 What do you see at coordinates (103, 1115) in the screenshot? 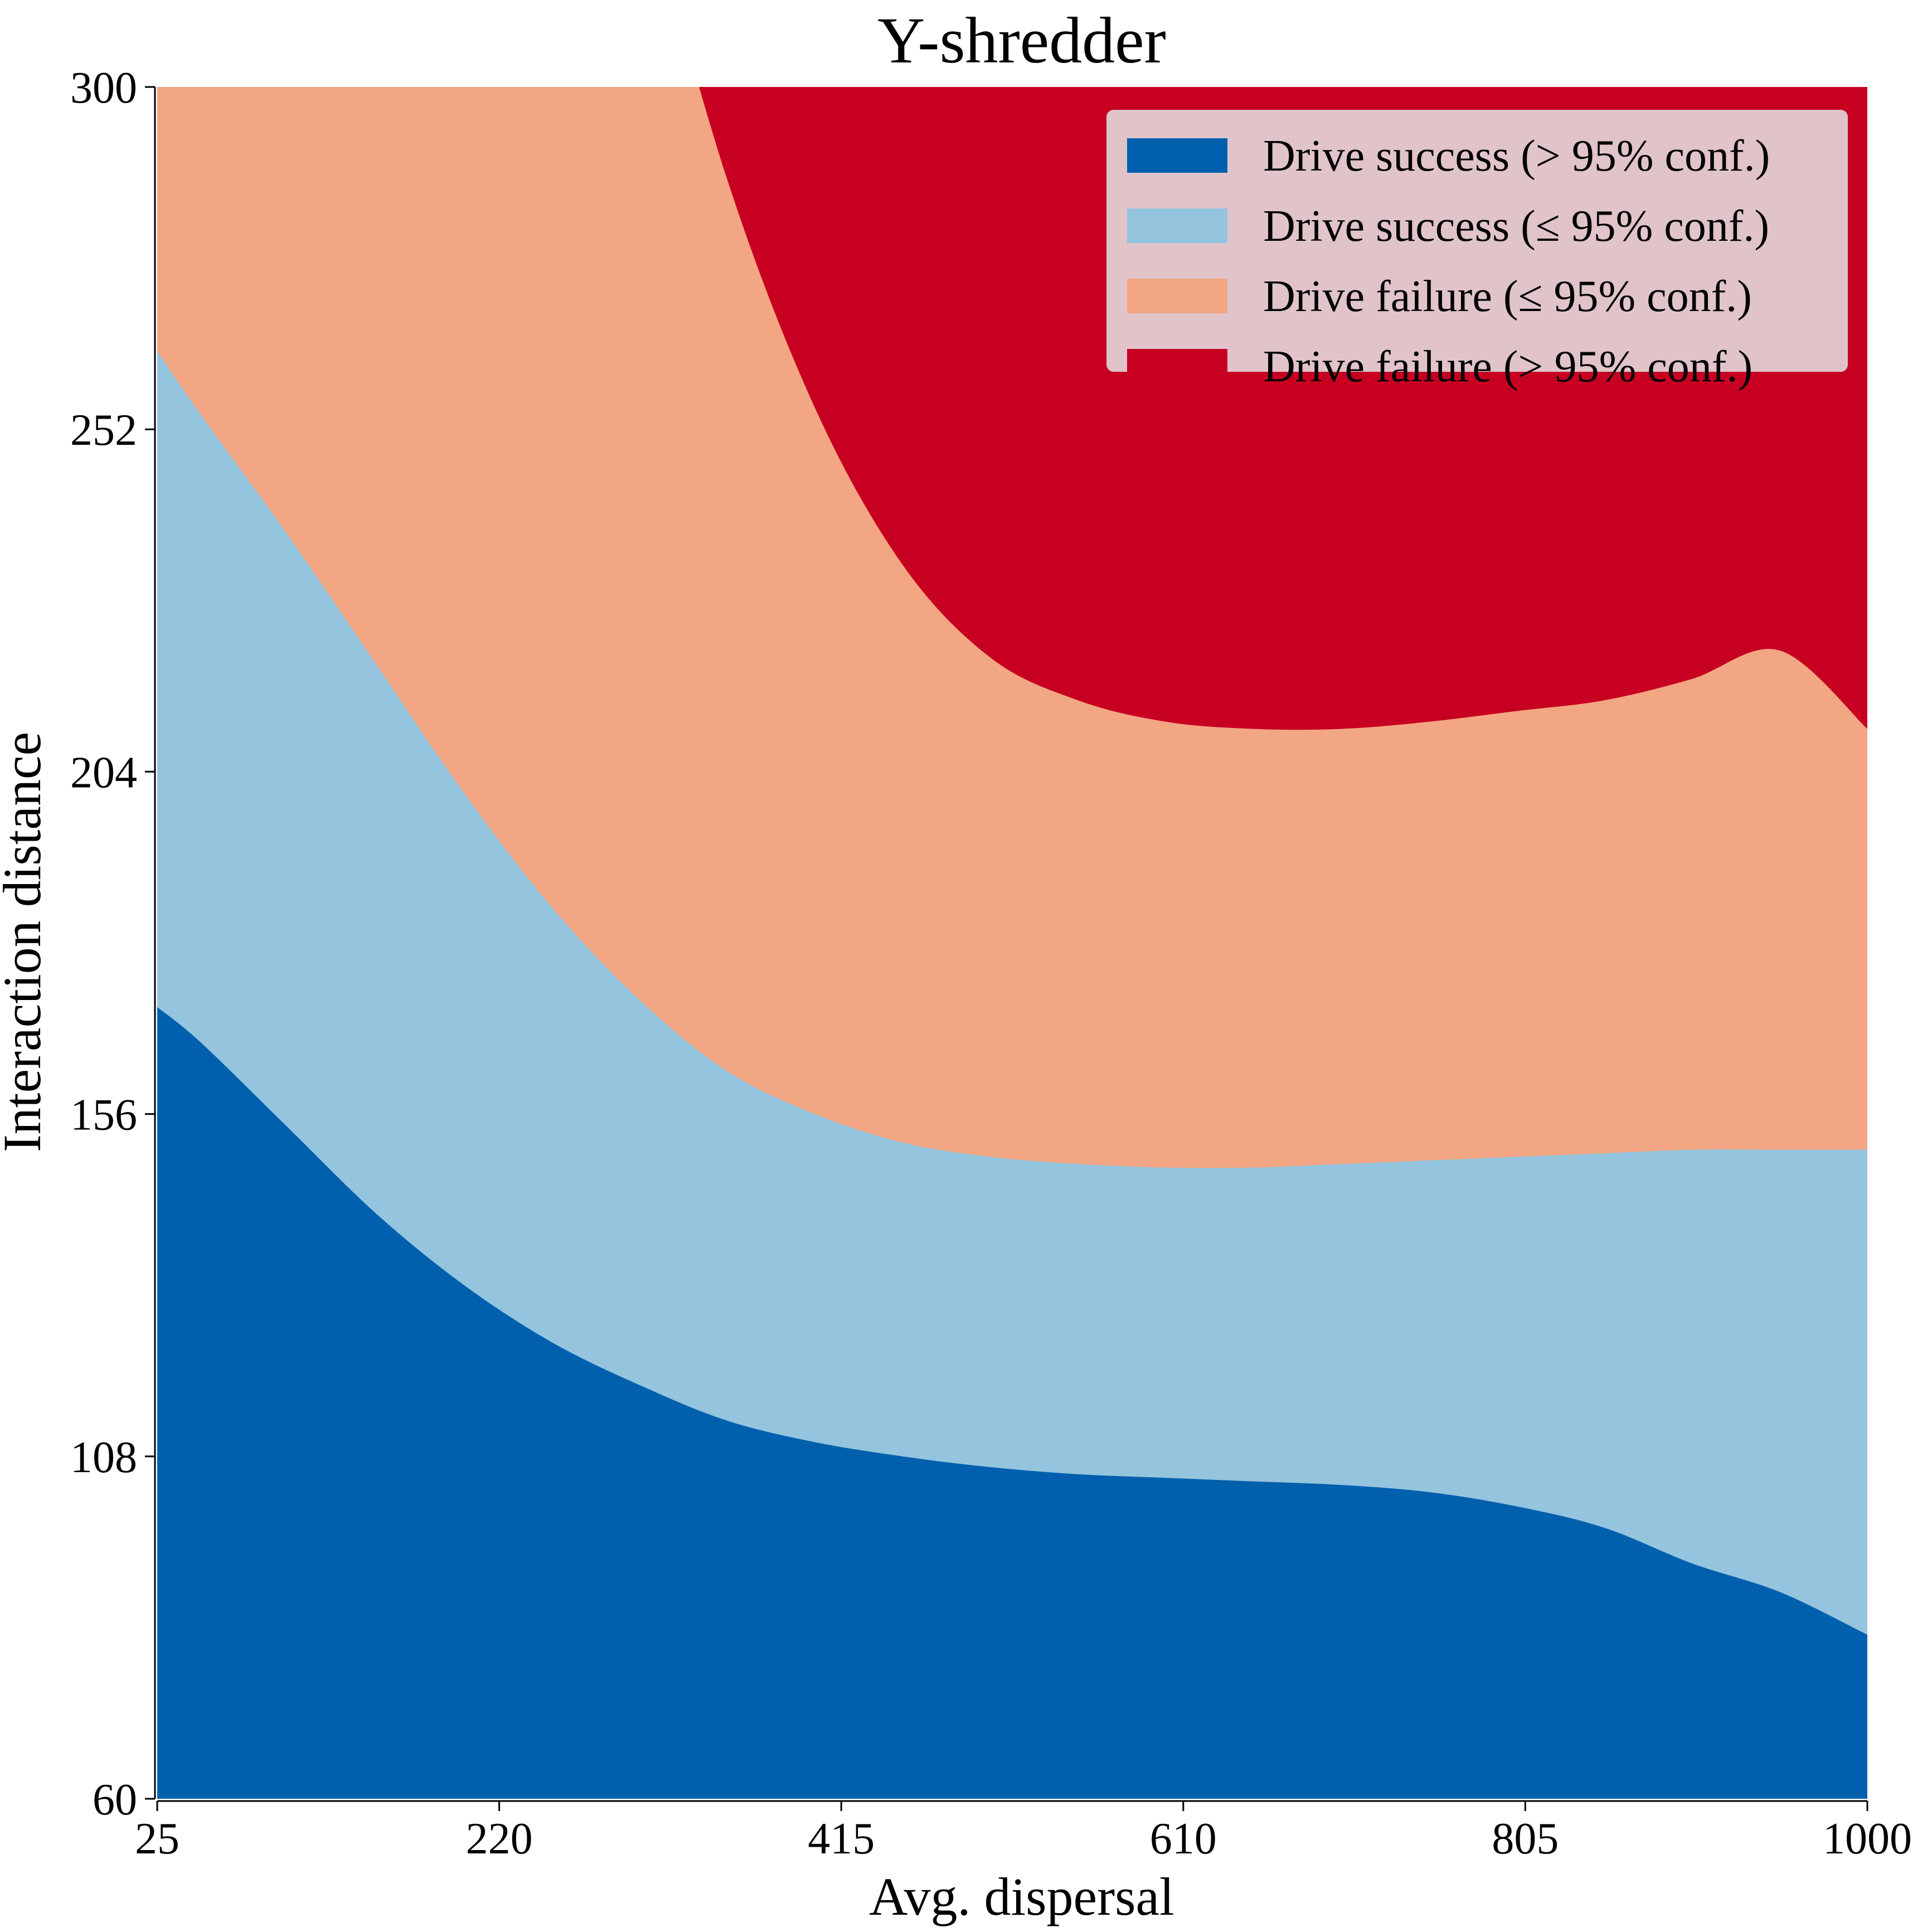
I see `y-tick-label: 156` at bounding box center [103, 1115].